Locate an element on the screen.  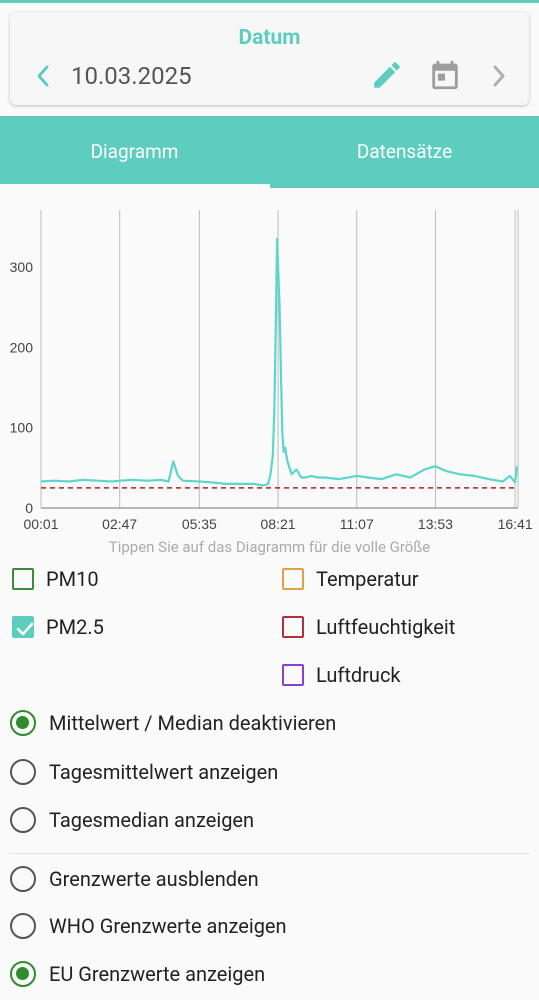
tab-diagramm: Diagramm is located at coordinates (134, 151).